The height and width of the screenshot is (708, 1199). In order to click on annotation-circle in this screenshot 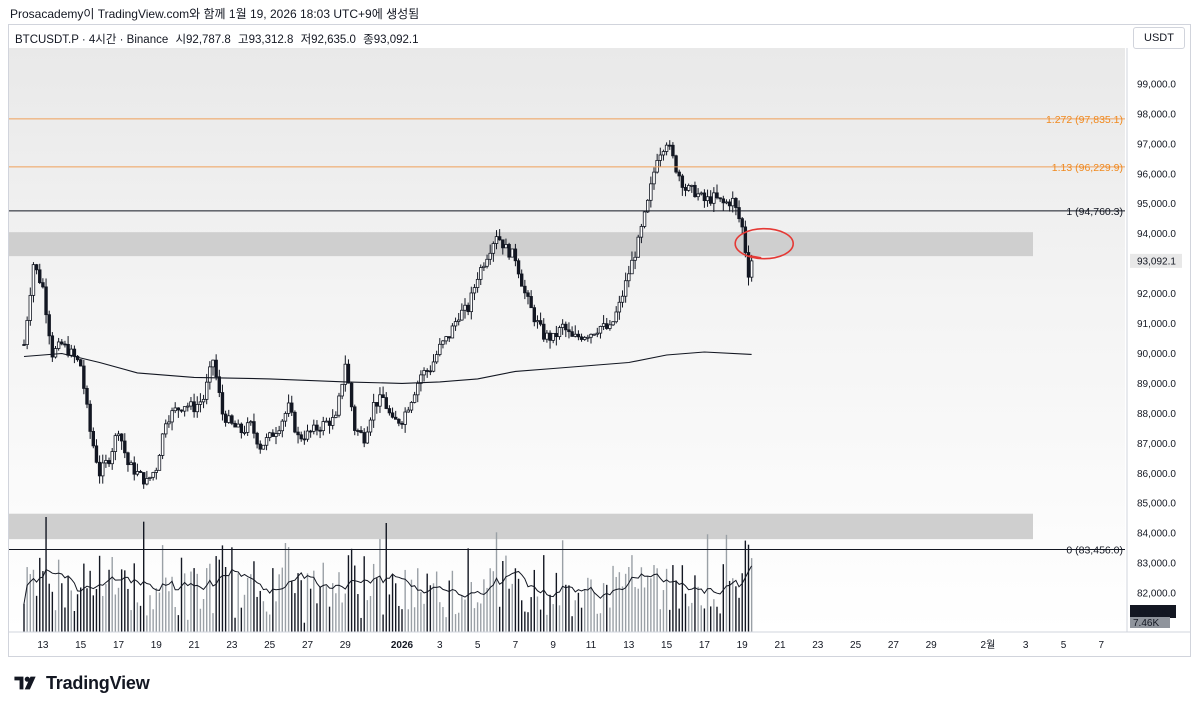, I will do `click(764, 243)`.